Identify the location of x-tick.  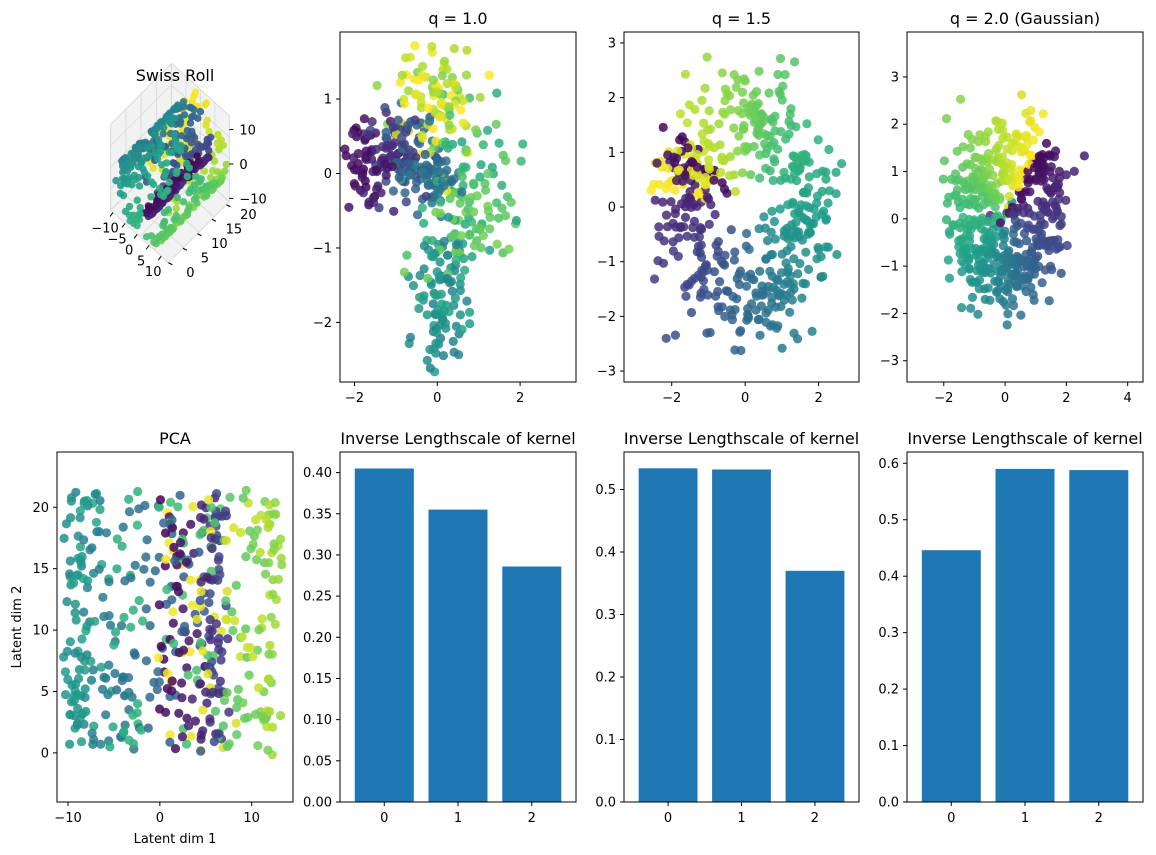
(123, 225).